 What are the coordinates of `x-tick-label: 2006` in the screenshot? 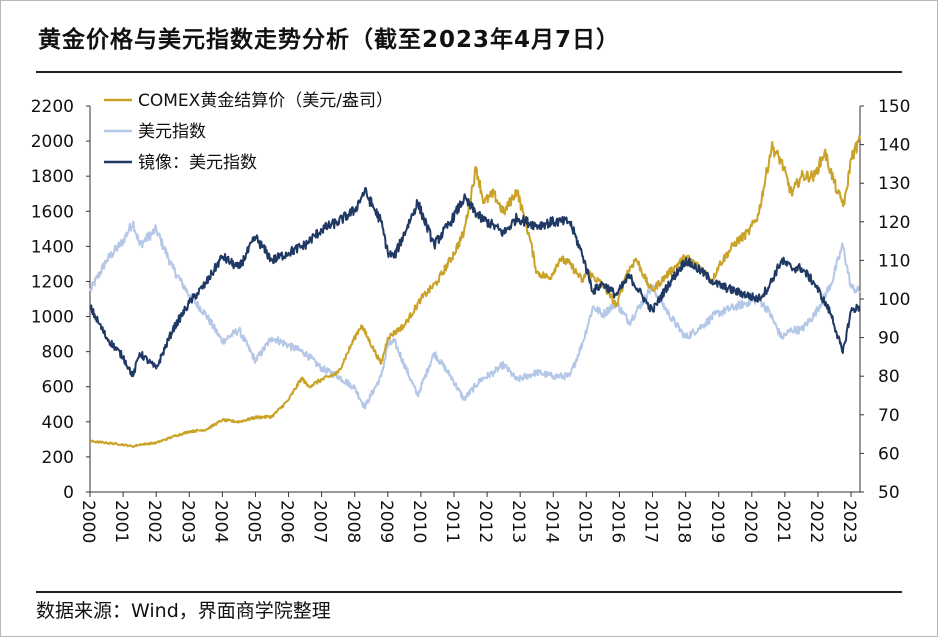 It's located at (287, 521).